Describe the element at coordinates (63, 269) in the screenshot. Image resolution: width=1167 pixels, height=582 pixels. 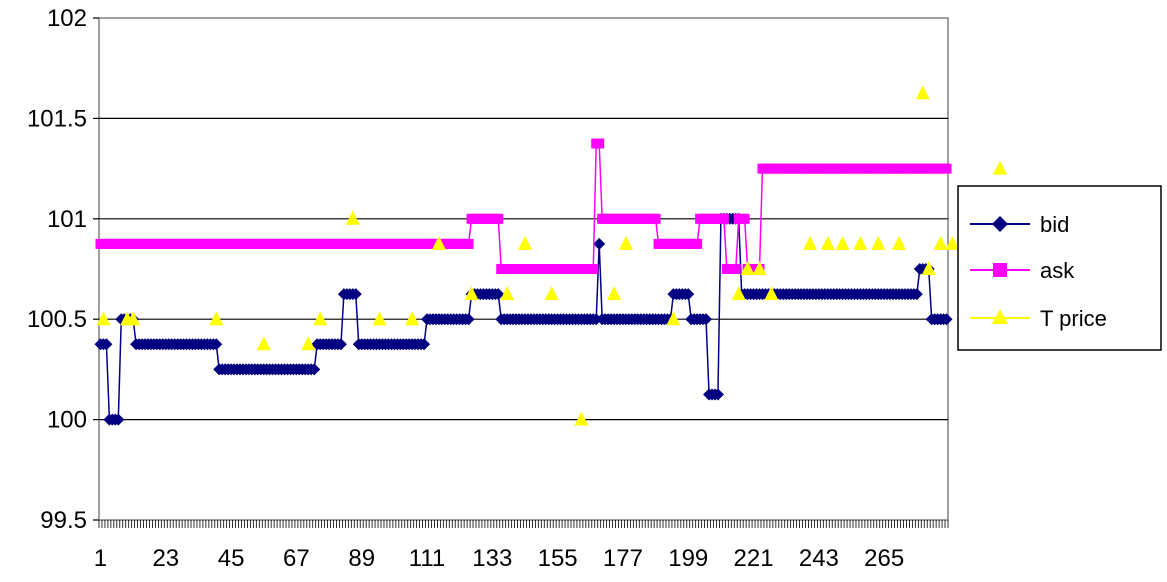
I see `y-axis-ticks: 99.5 100 100.5 101 101.5 102` at that location.